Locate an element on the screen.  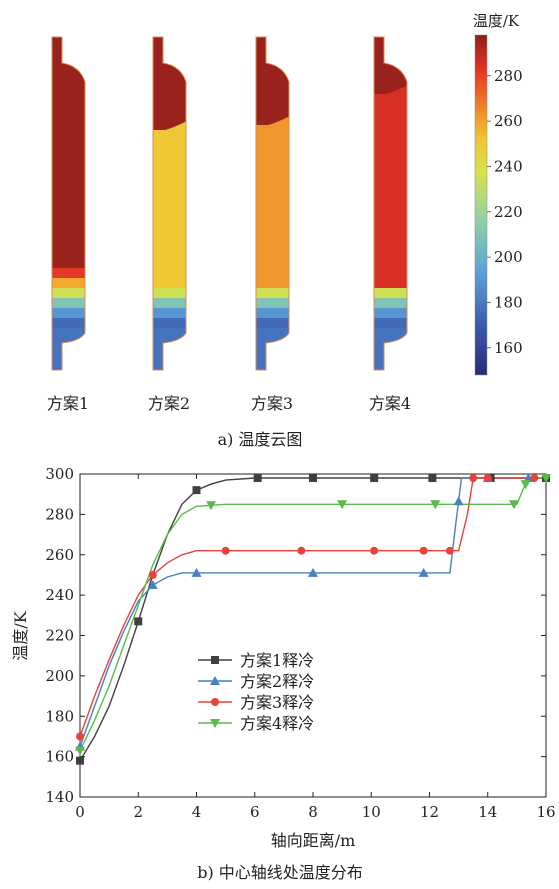
x-tick-label: 0 is located at coordinates (80, 812).